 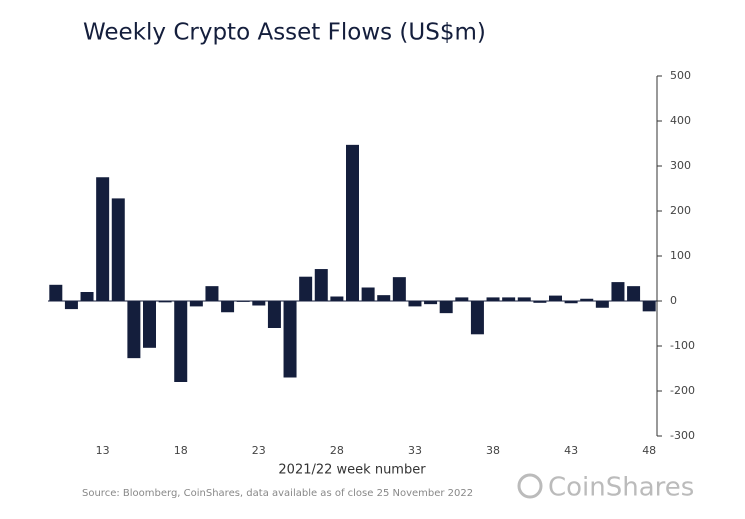 I want to click on x-tick-label: 13, so click(x=103, y=450).